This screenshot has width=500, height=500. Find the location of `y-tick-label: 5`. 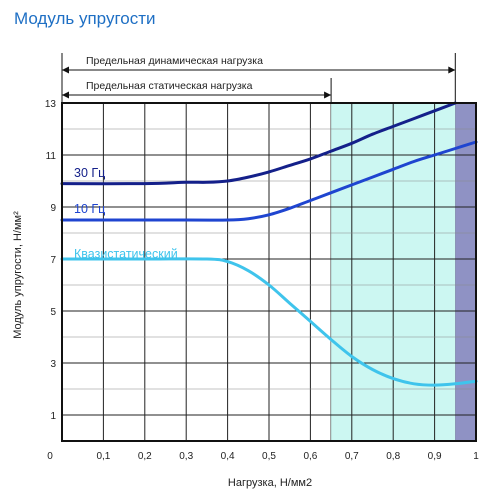

y-tick-label: 5 is located at coordinates (53, 312).